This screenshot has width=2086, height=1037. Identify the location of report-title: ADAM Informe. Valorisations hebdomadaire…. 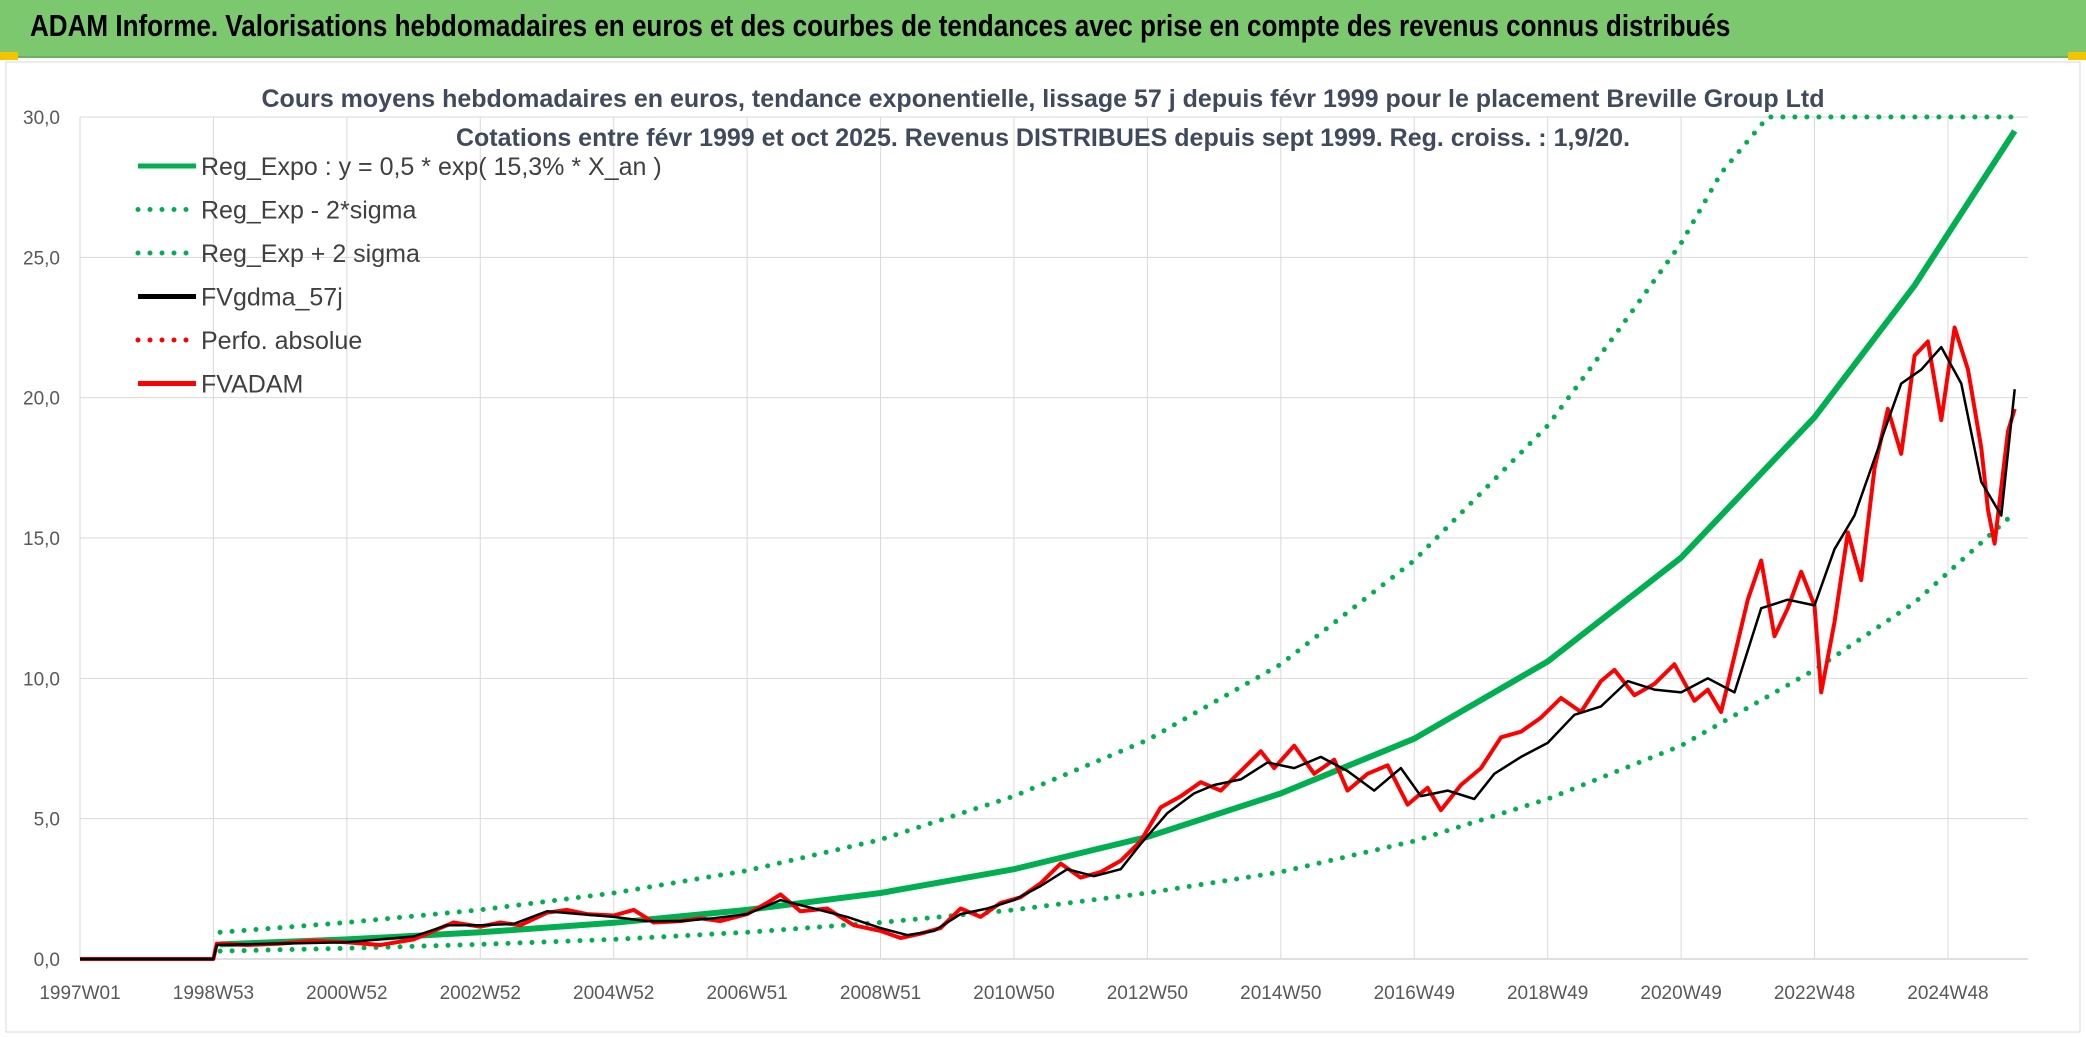
(880, 25).